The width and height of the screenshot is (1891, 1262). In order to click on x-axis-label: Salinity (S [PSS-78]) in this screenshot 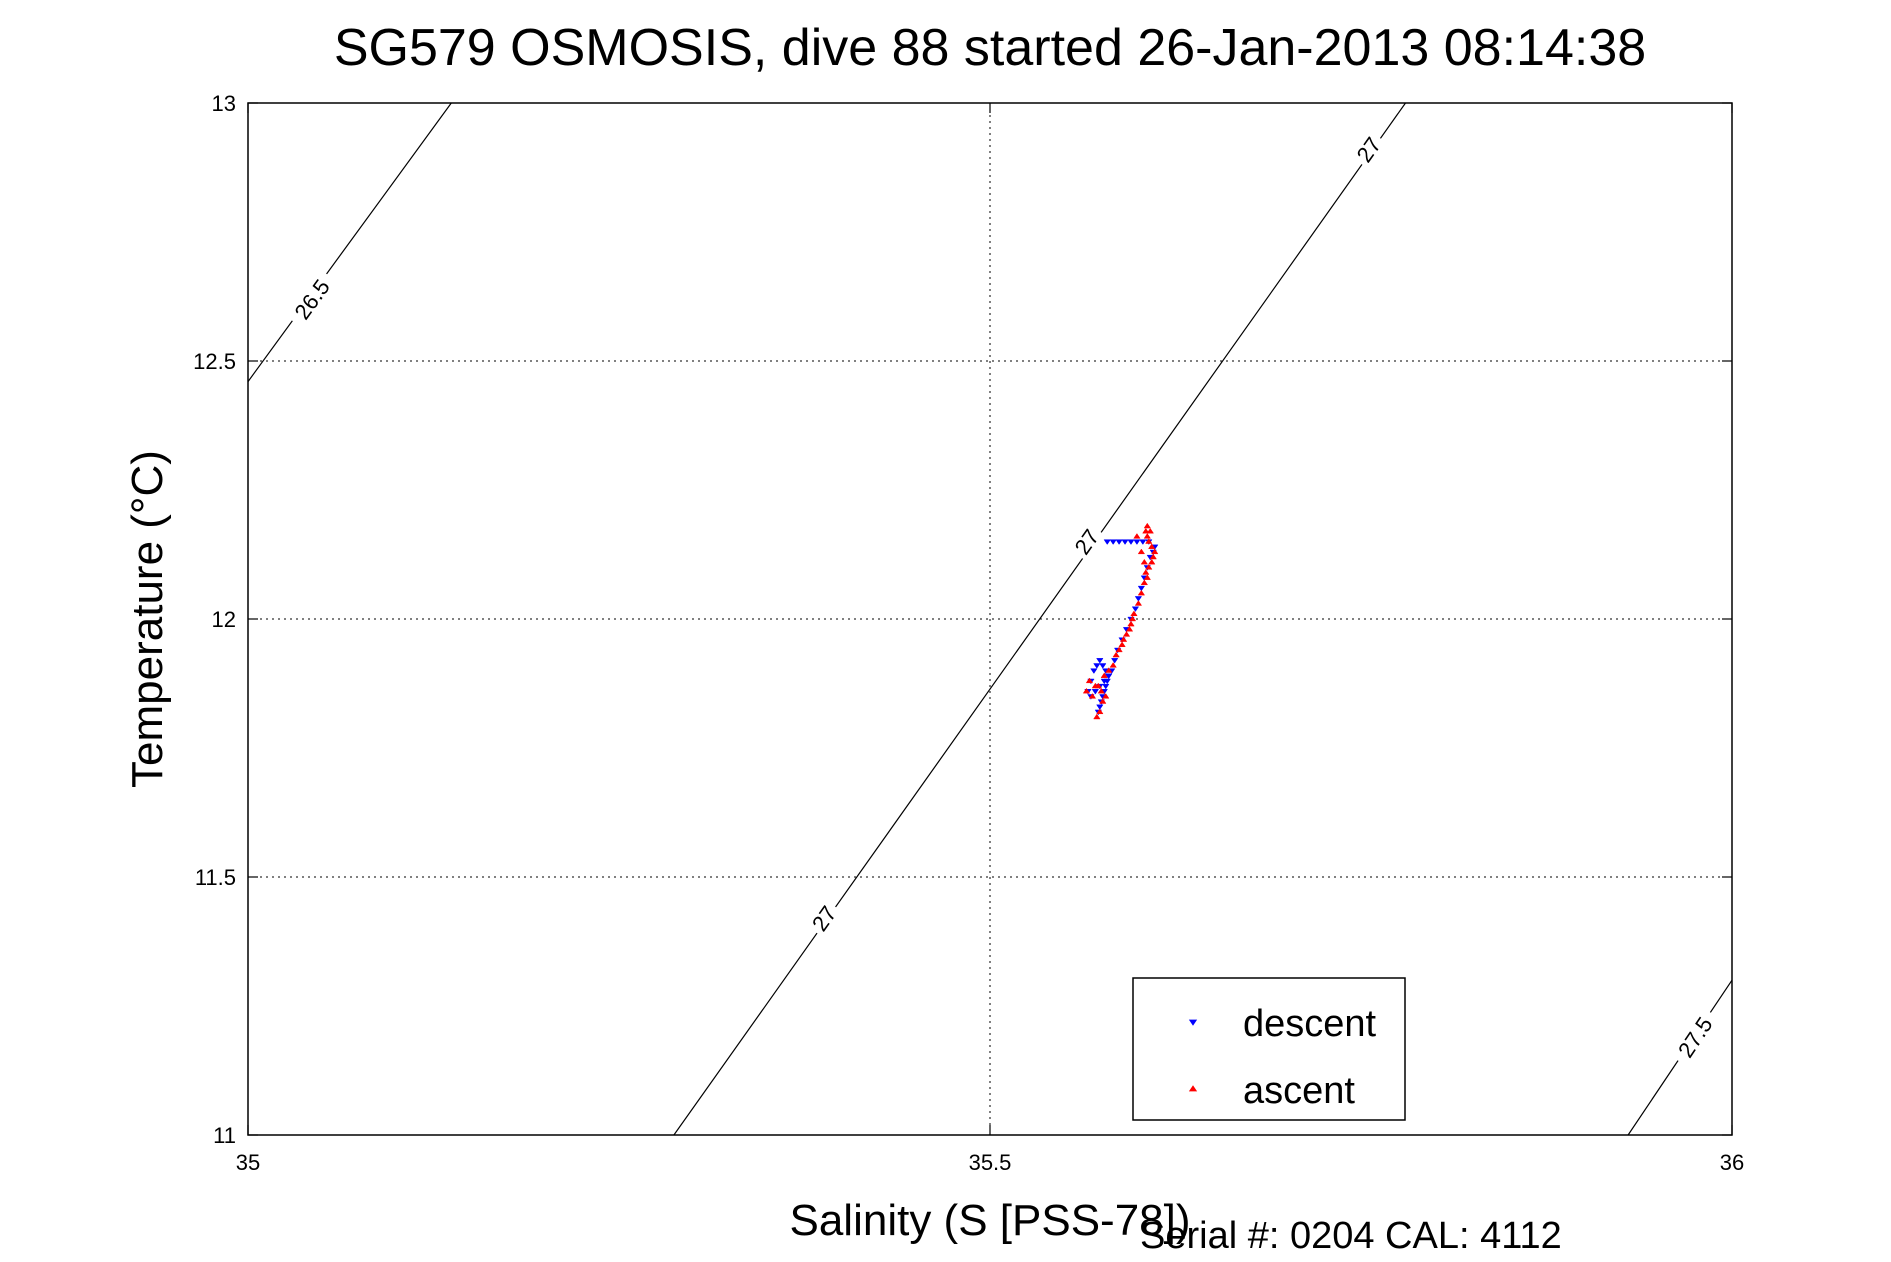, I will do `click(989, 1220)`.